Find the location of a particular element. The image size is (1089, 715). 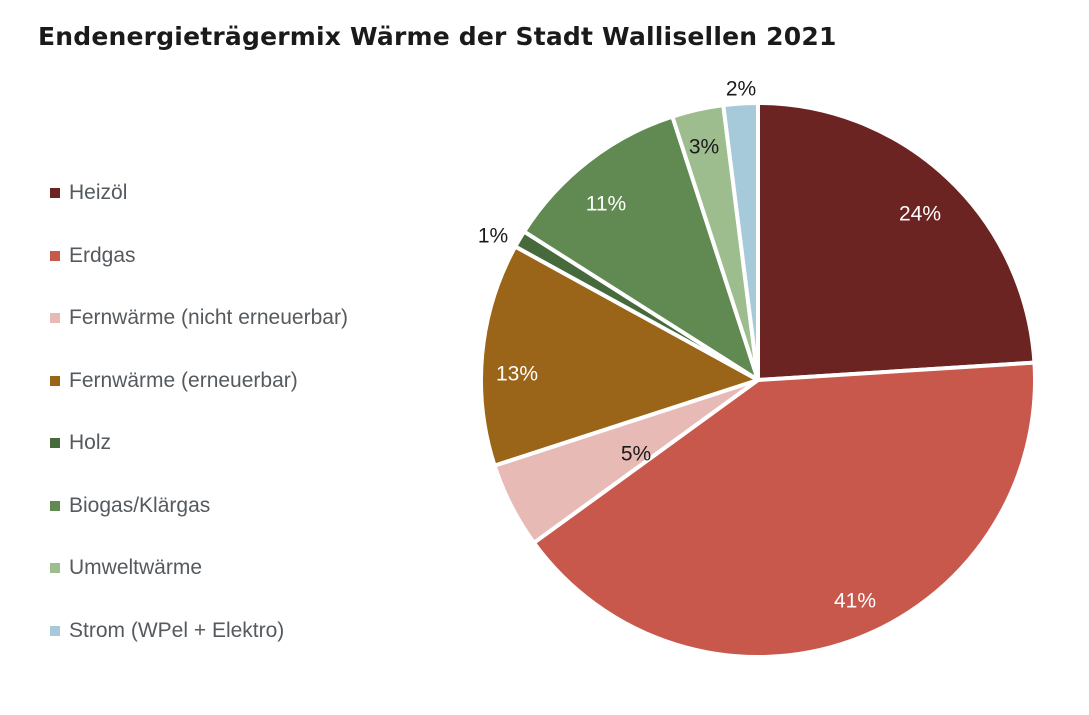

legend-item: Biogas/Klärgas is located at coordinates (130, 506).